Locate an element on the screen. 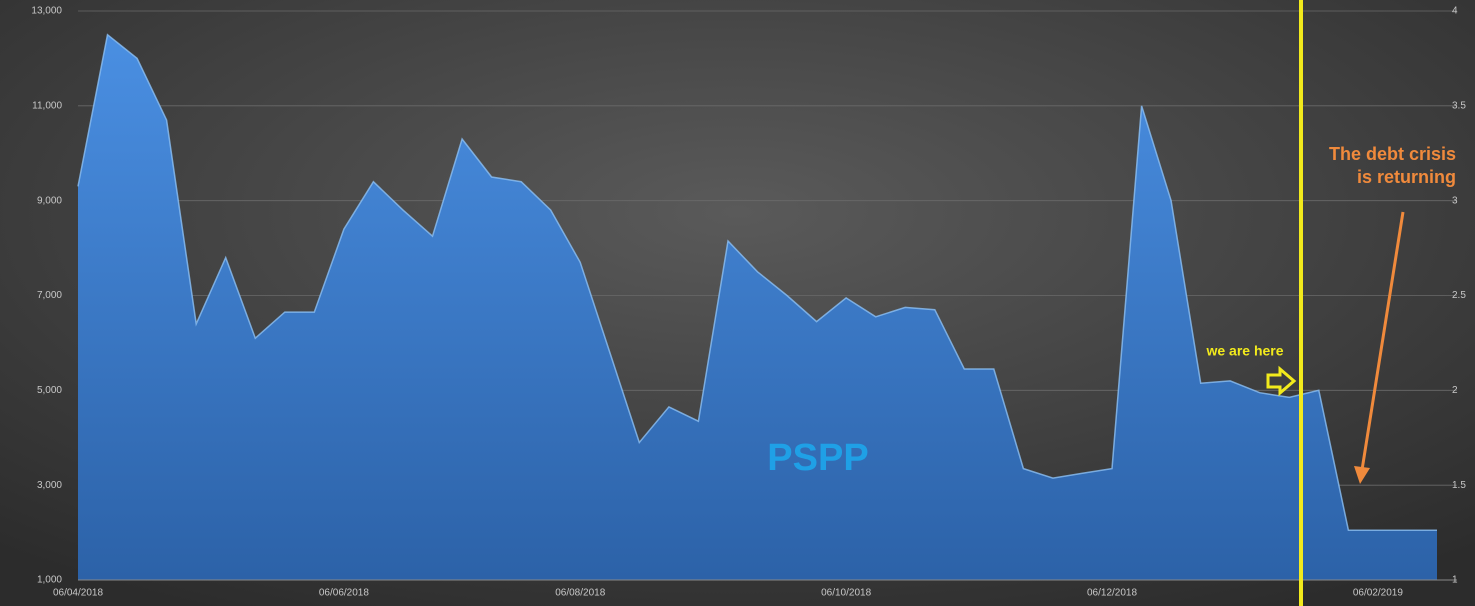  y2-tick-label: 2.5 is located at coordinates (1459, 295).